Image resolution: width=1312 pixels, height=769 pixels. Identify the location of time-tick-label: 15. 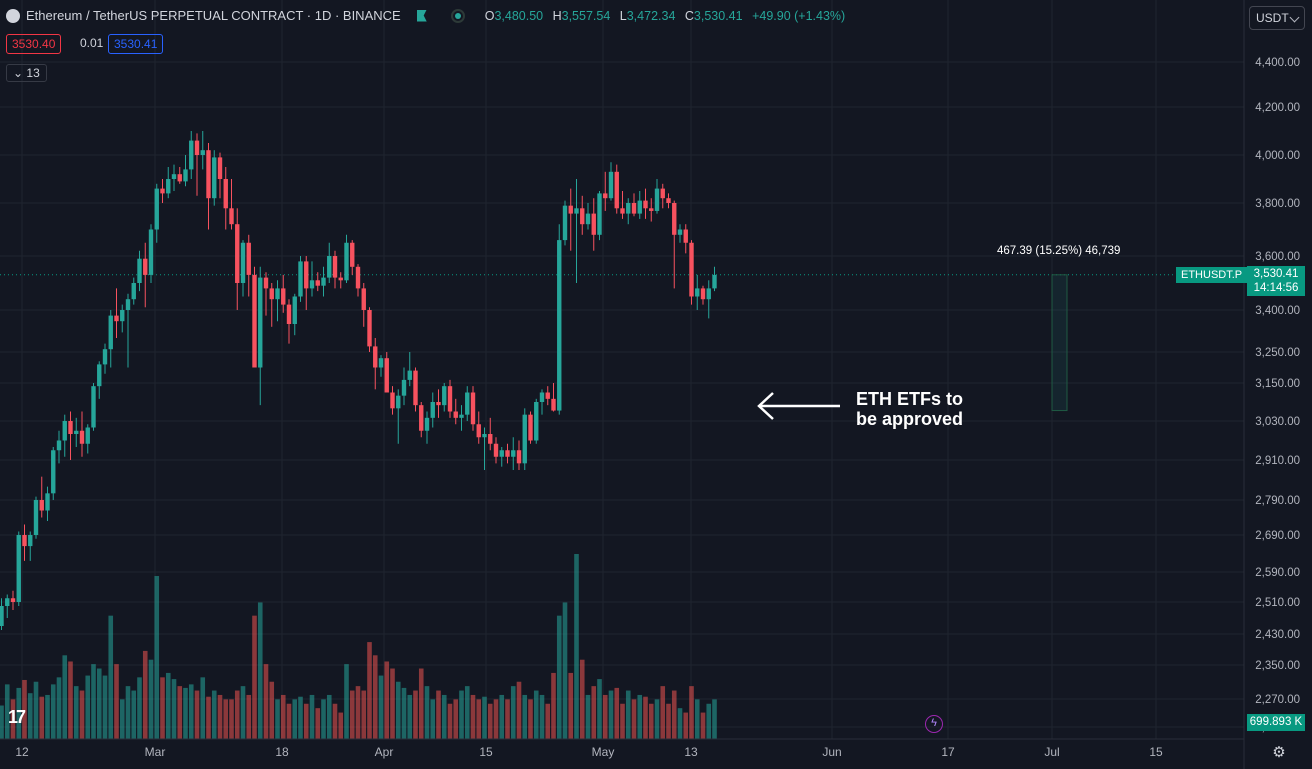
(486, 752).